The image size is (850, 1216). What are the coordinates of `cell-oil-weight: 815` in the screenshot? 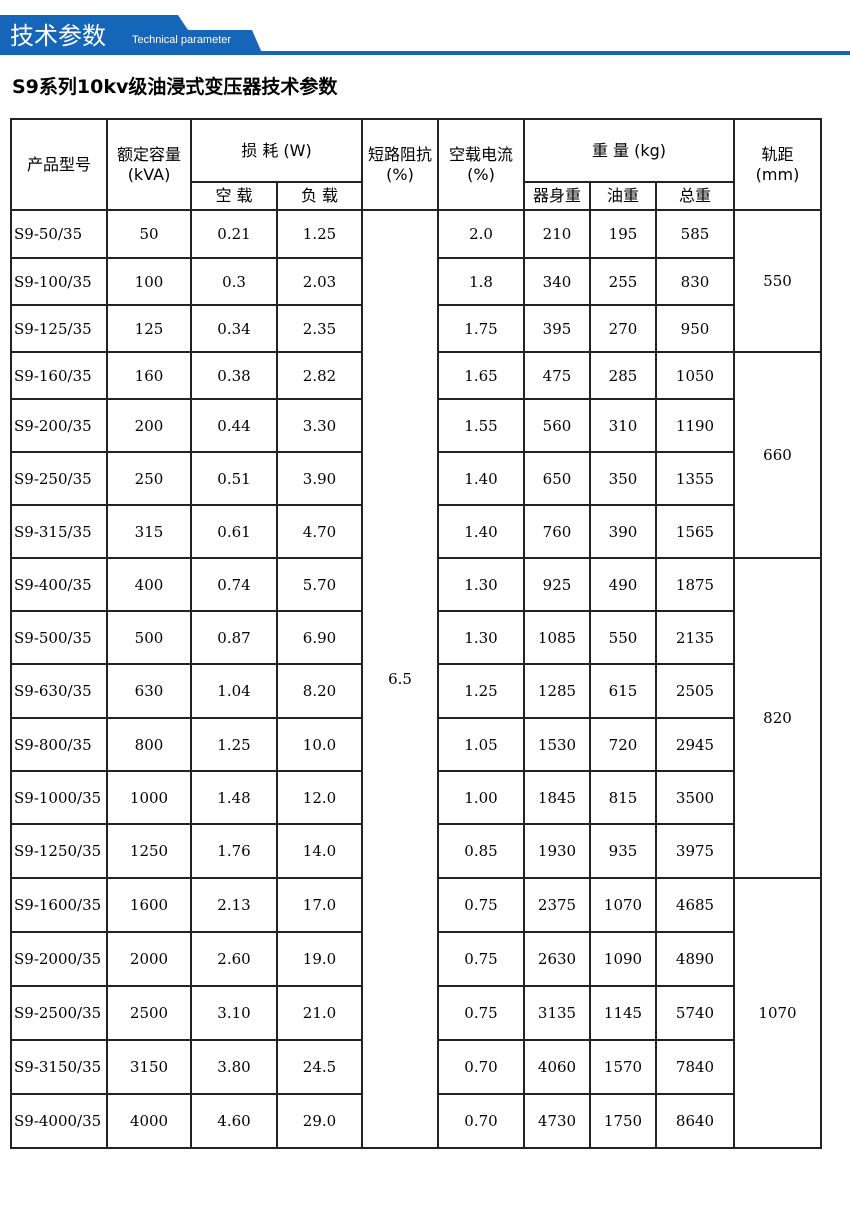 It's located at (623, 797).